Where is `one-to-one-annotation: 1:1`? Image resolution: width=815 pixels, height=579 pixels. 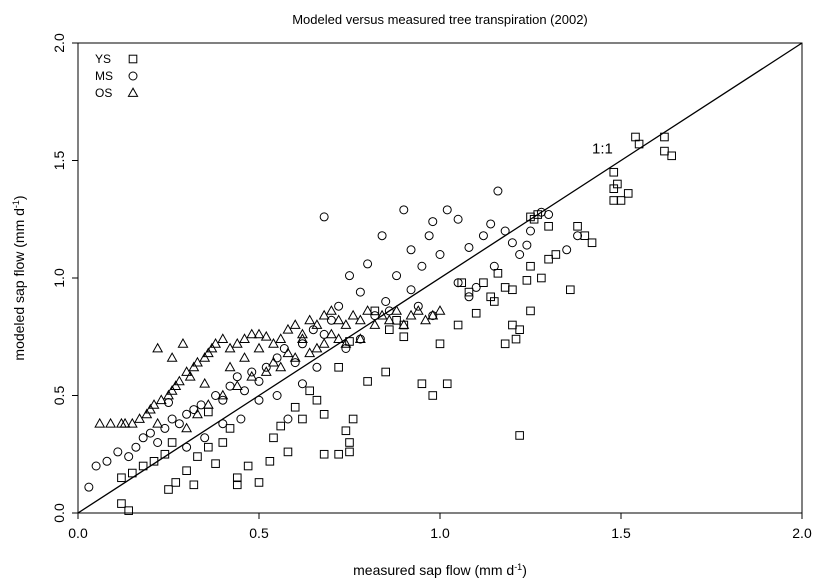
one-to-one-annotation: 1:1 is located at coordinates (602, 148).